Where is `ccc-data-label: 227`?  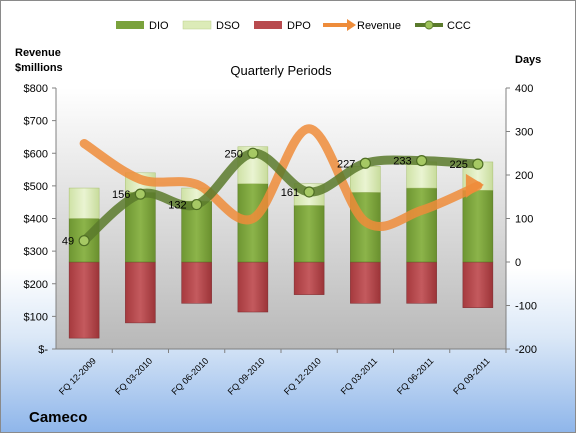
ccc-data-label: 227 is located at coordinates (346, 164).